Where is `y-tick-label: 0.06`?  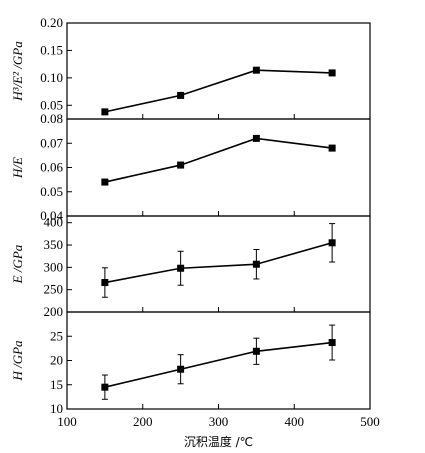
y-tick-label: 0.06 is located at coordinates (51, 167).